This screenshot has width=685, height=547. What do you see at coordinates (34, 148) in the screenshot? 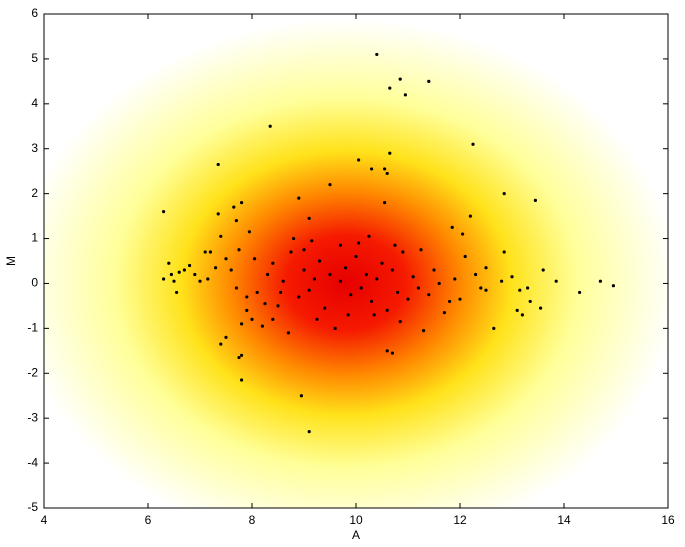
I see `y-tick-label: 3` at bounding box center [34, 148].